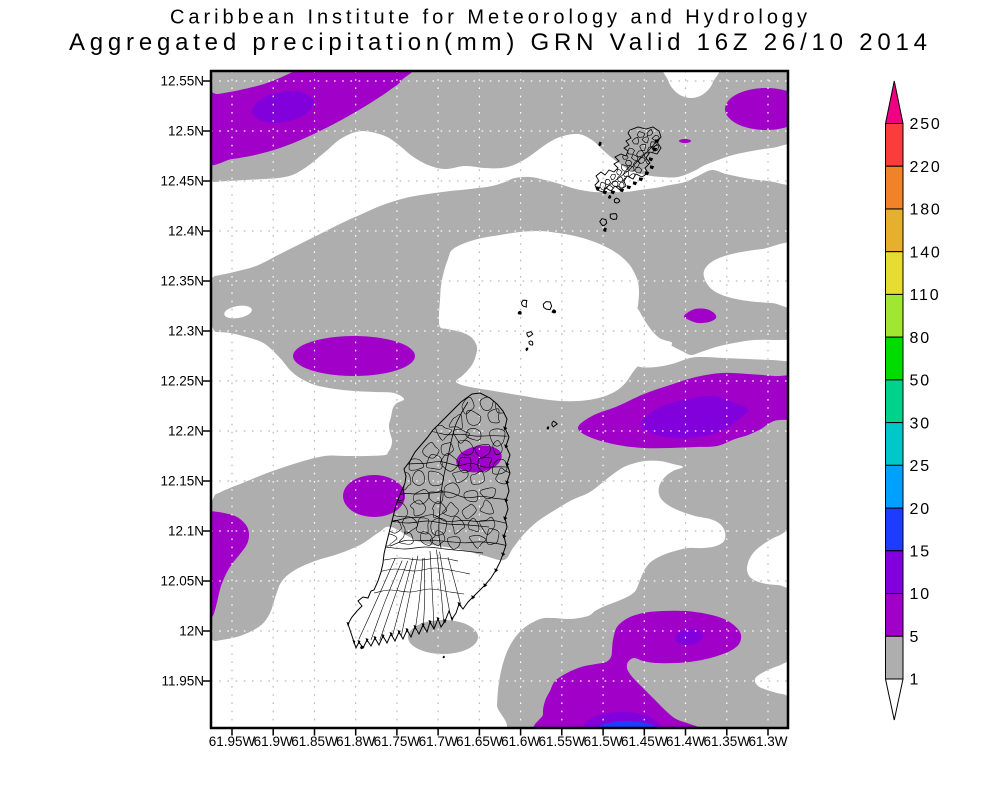  I want to click on svg-text: 61.55W, so click(562, 741).